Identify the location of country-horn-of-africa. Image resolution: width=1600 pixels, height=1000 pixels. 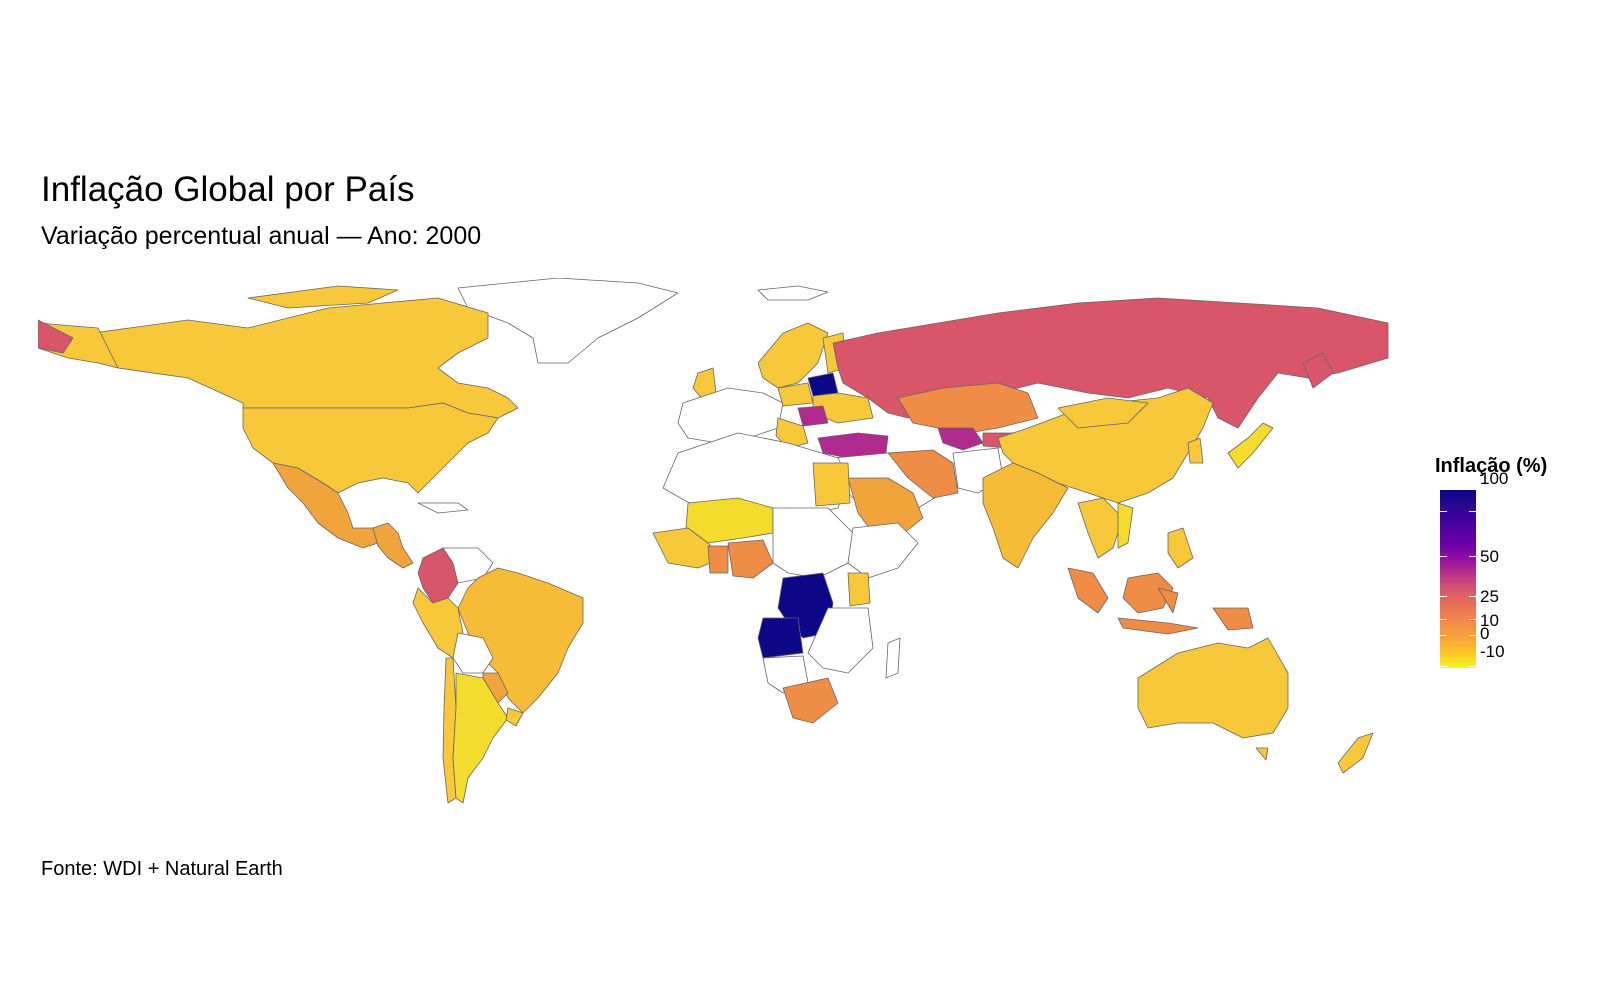
(883, 550).